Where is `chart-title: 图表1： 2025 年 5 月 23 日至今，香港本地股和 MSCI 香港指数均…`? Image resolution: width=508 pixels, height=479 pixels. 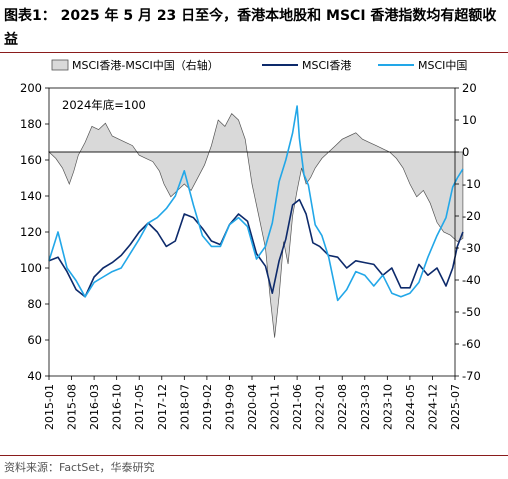 chart-title: 图表1： 2025 年 5 月 23 日至今，香港本地股和 MSCI 香港指数均… is located at coordinates (250, 28).